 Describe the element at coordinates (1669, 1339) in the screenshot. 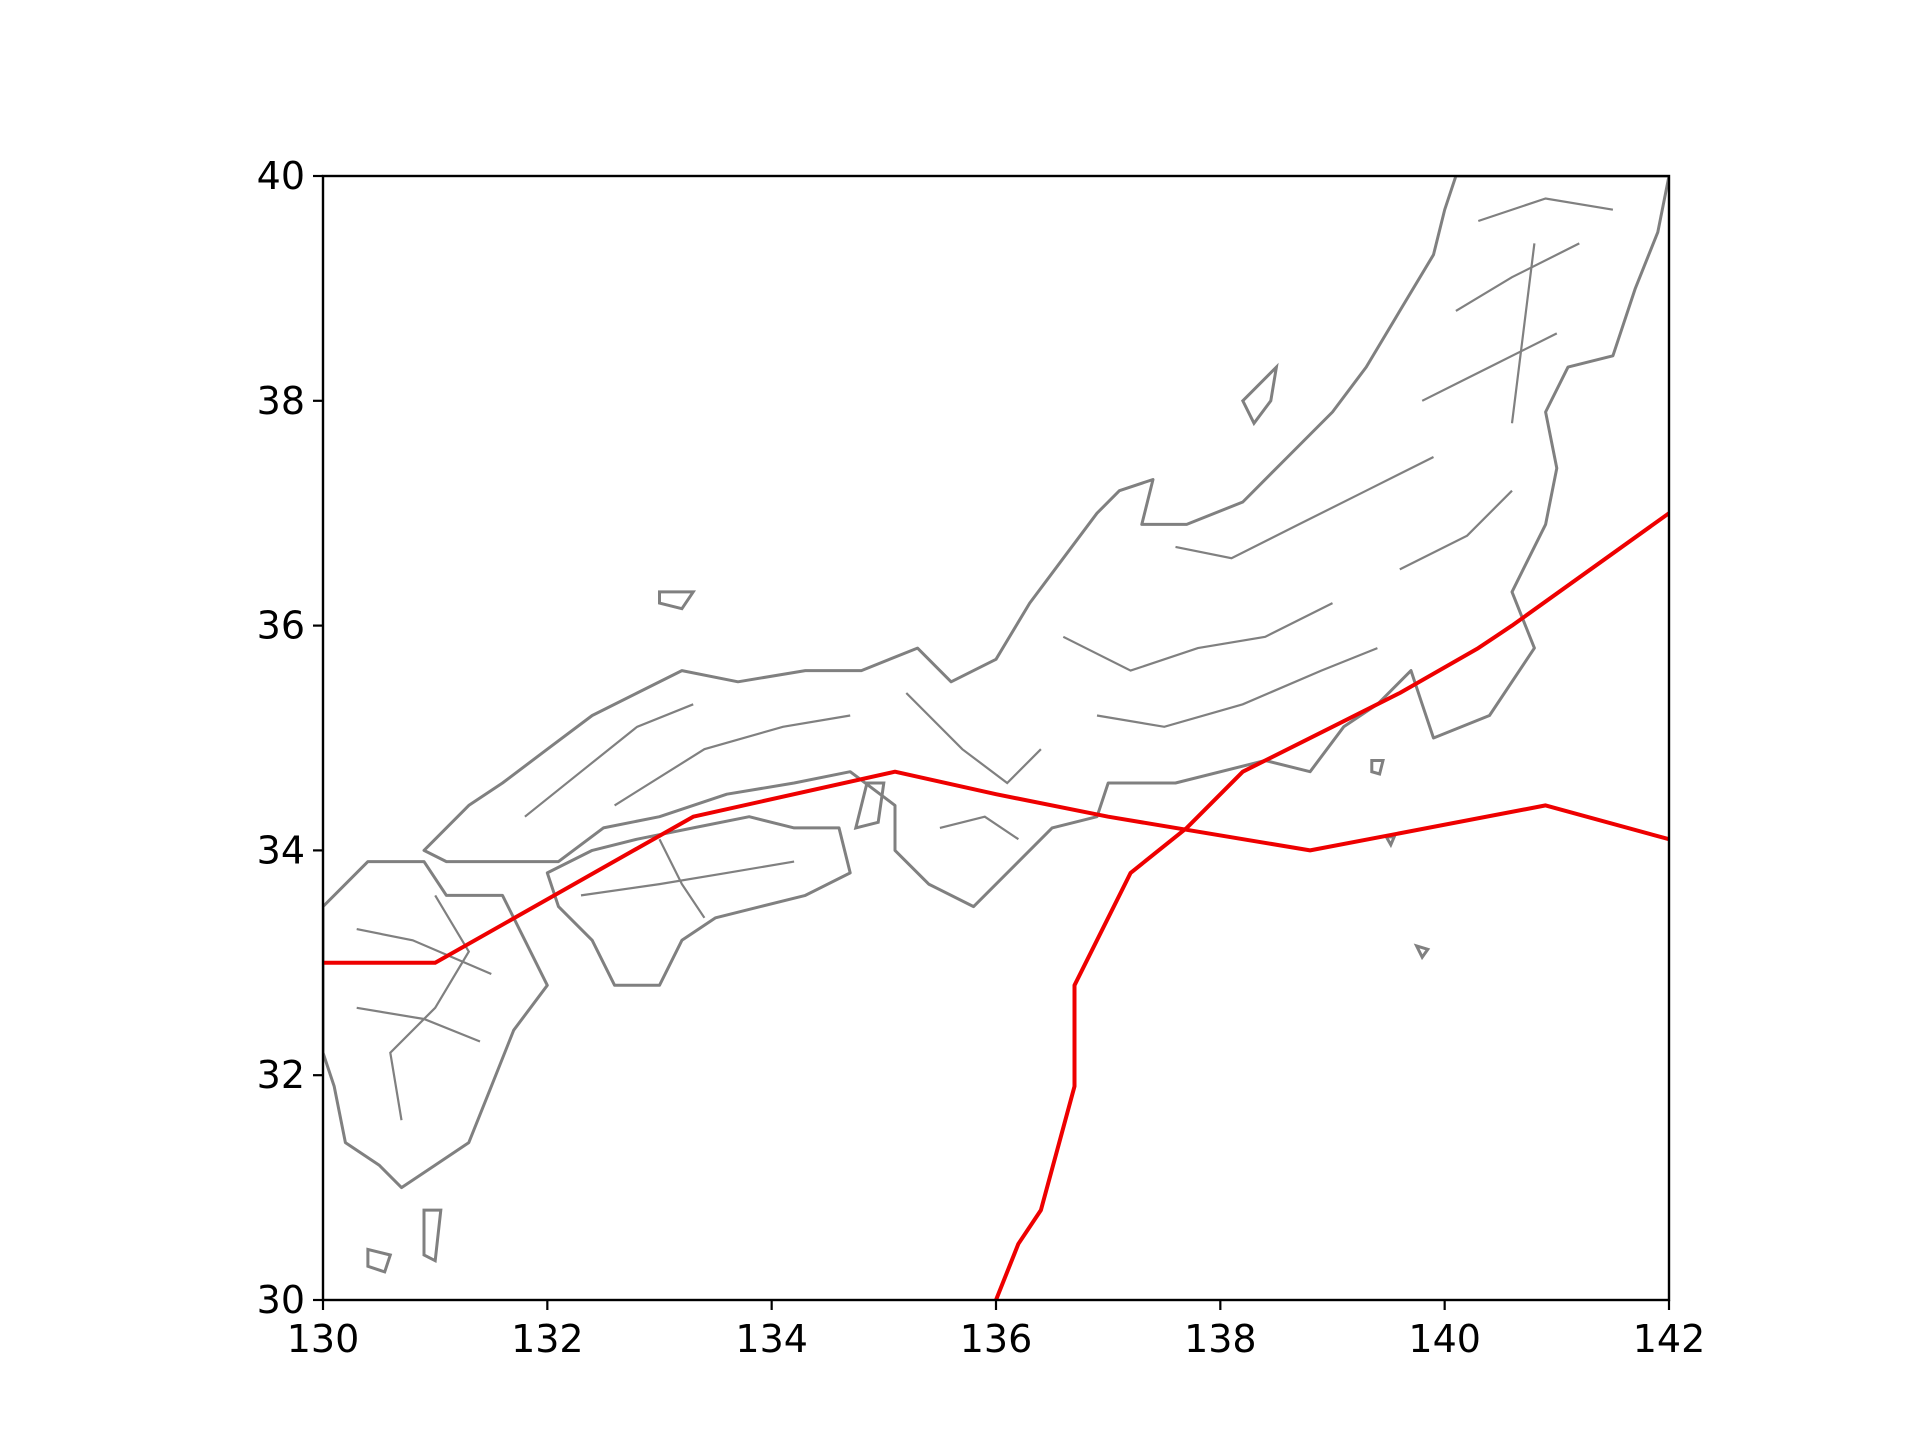

I see `x-tick-label: 142` at that location.